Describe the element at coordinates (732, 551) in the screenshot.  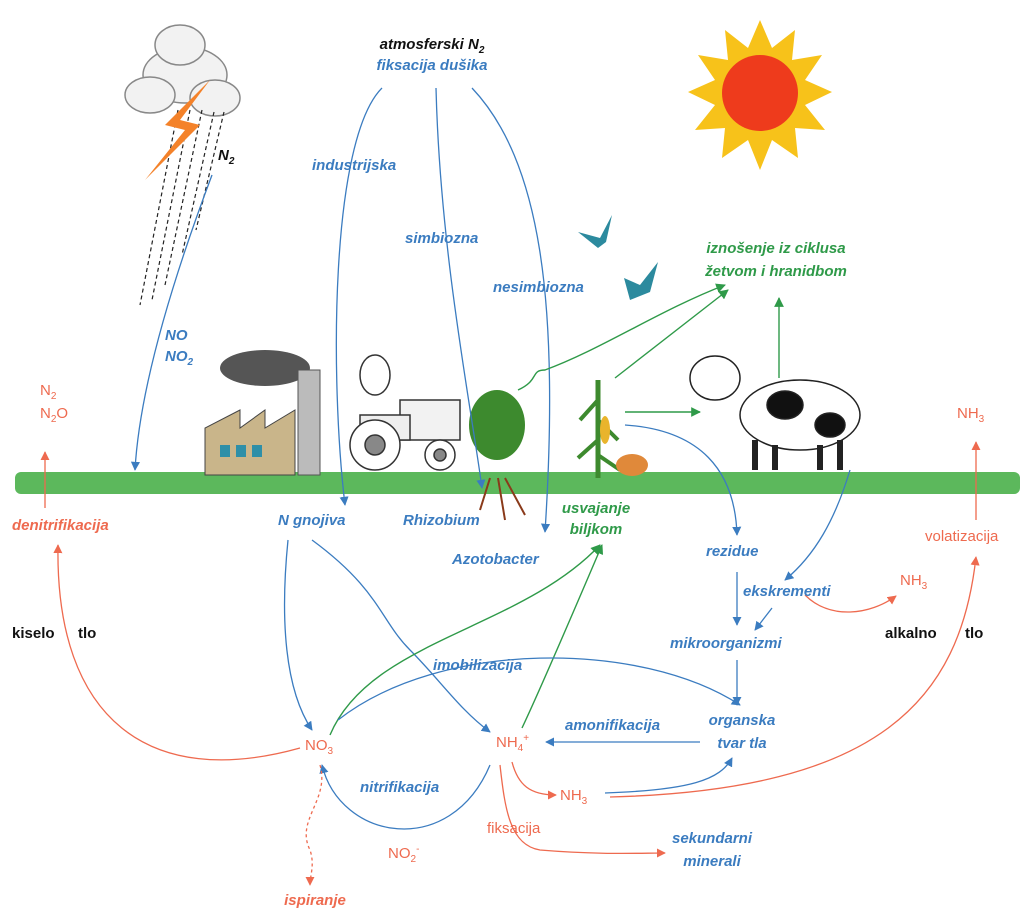
I see `label: rezidue` at that location.